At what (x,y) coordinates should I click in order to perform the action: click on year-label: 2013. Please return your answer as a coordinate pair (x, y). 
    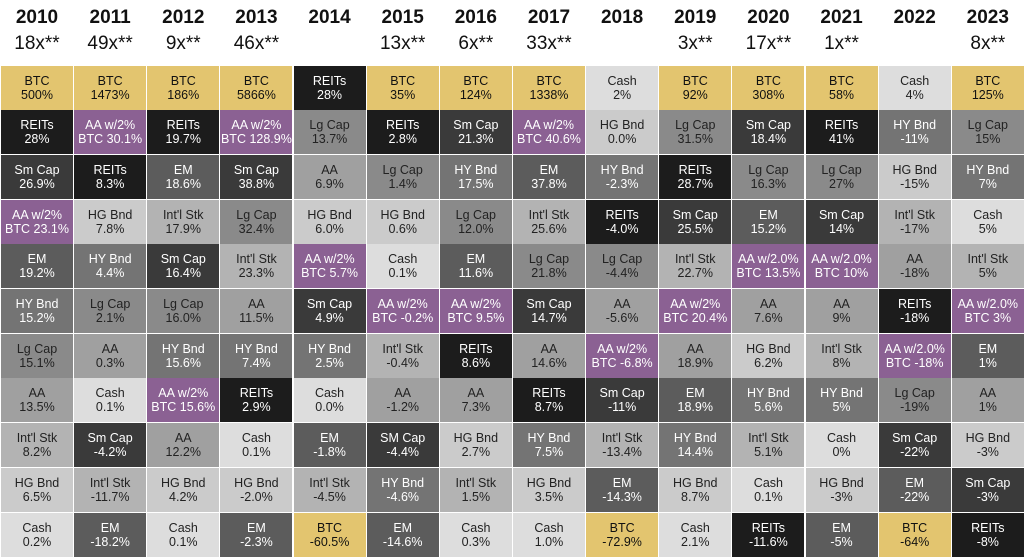
    Looking at the image, I should click on (256, 17).